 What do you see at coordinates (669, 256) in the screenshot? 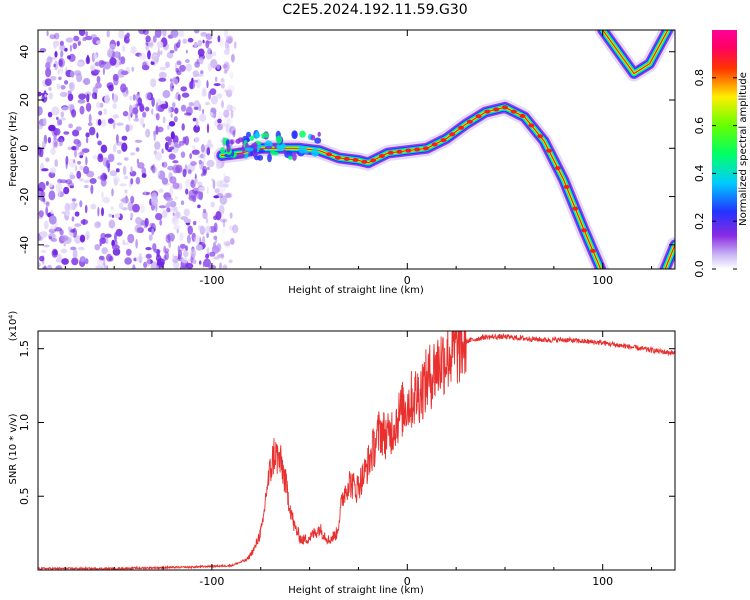
I see `lower-right-arc-layer` at bounding box center [669, 256].